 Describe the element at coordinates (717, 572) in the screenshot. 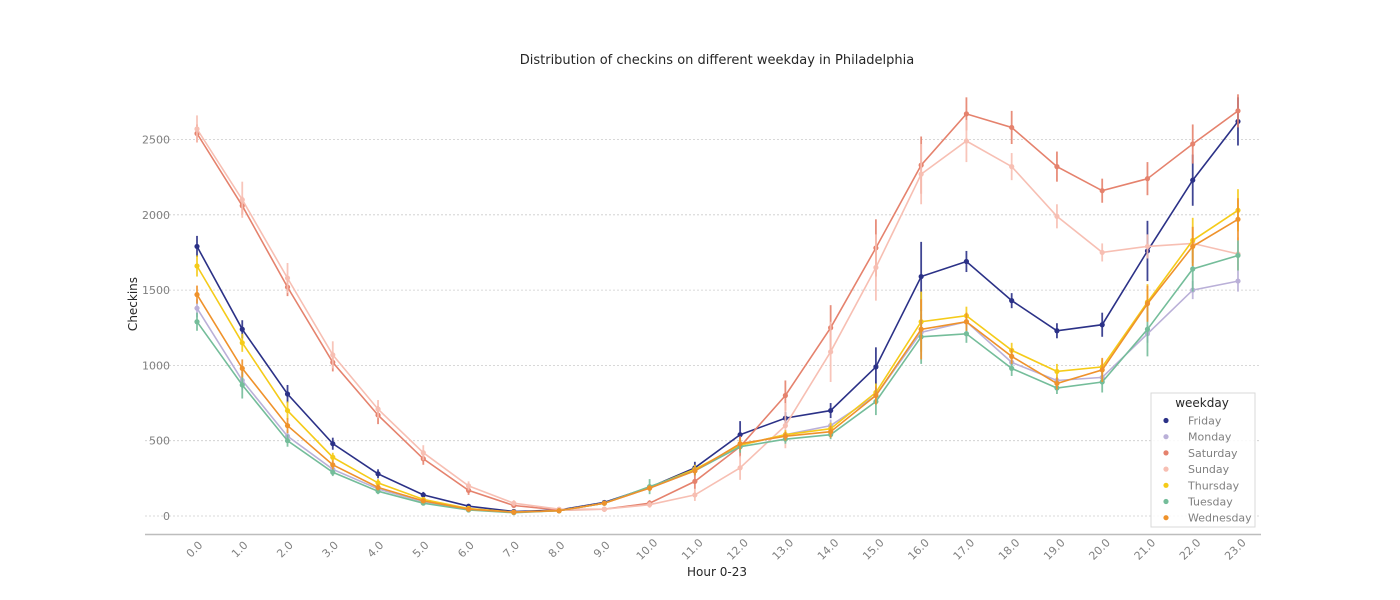

I see `x-axis-label: Hour 0-23` at that location.